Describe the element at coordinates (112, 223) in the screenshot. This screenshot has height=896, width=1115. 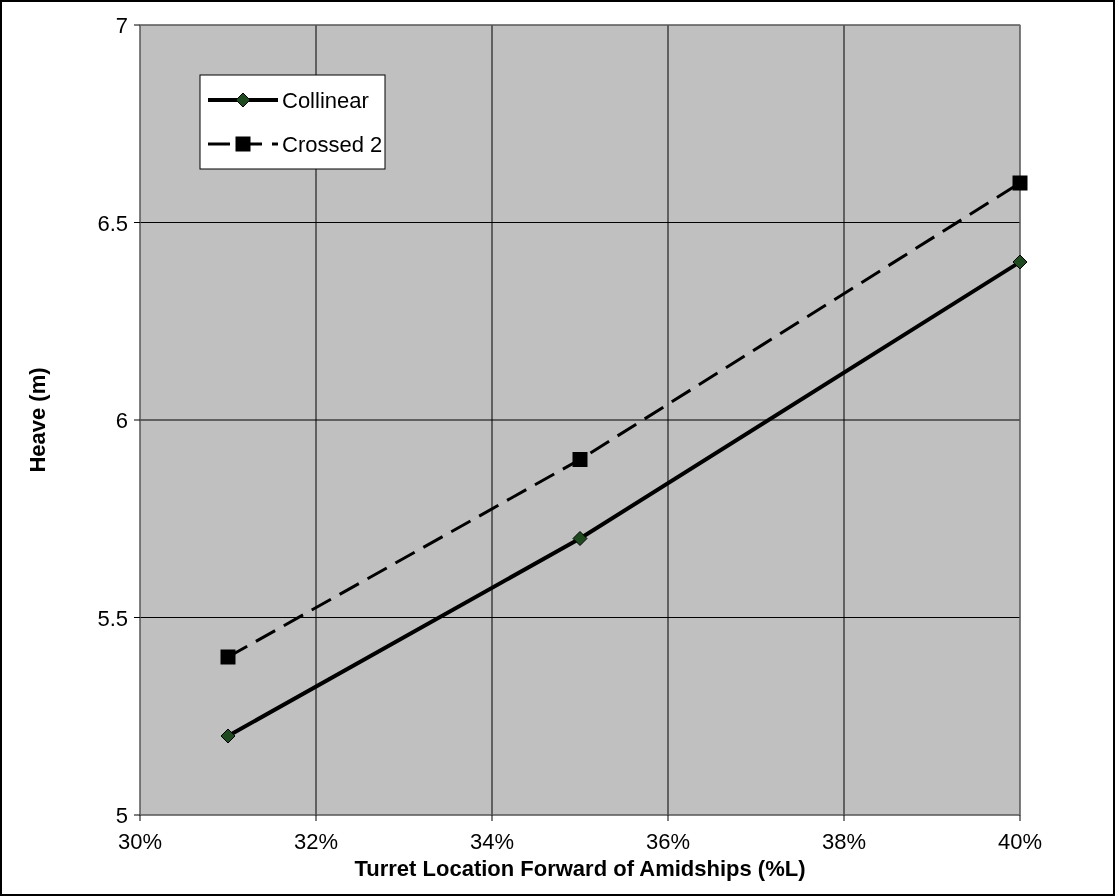
I see `y-tick-label: 6.5` at that location.